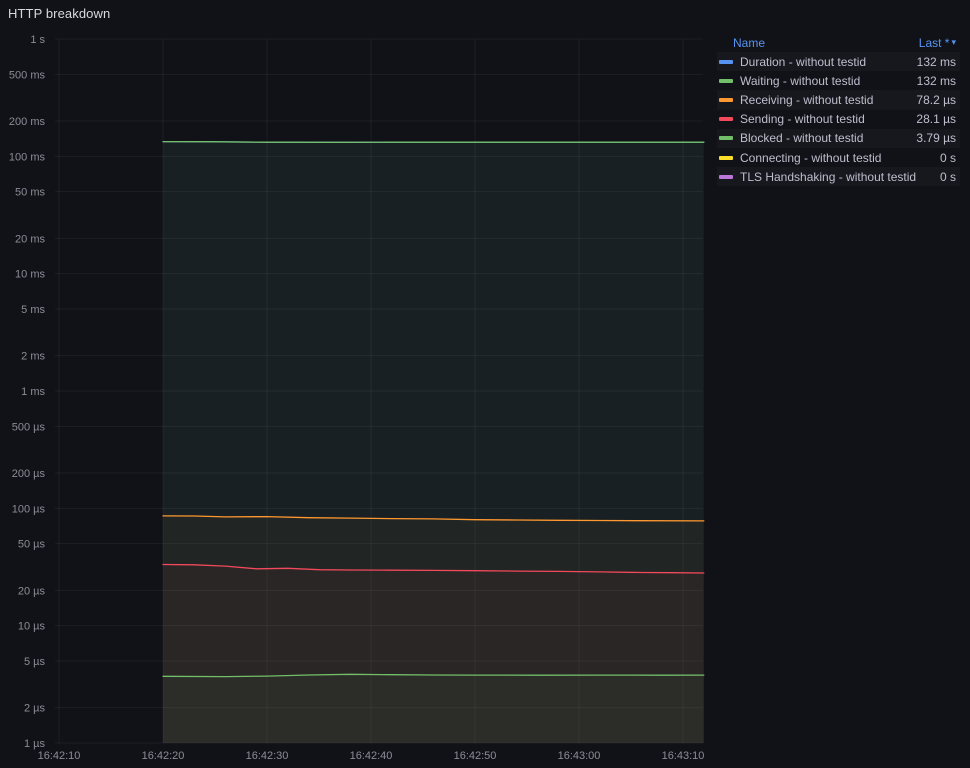  I want to click on panel-title: HTTP breakdown, so click(59, 13).